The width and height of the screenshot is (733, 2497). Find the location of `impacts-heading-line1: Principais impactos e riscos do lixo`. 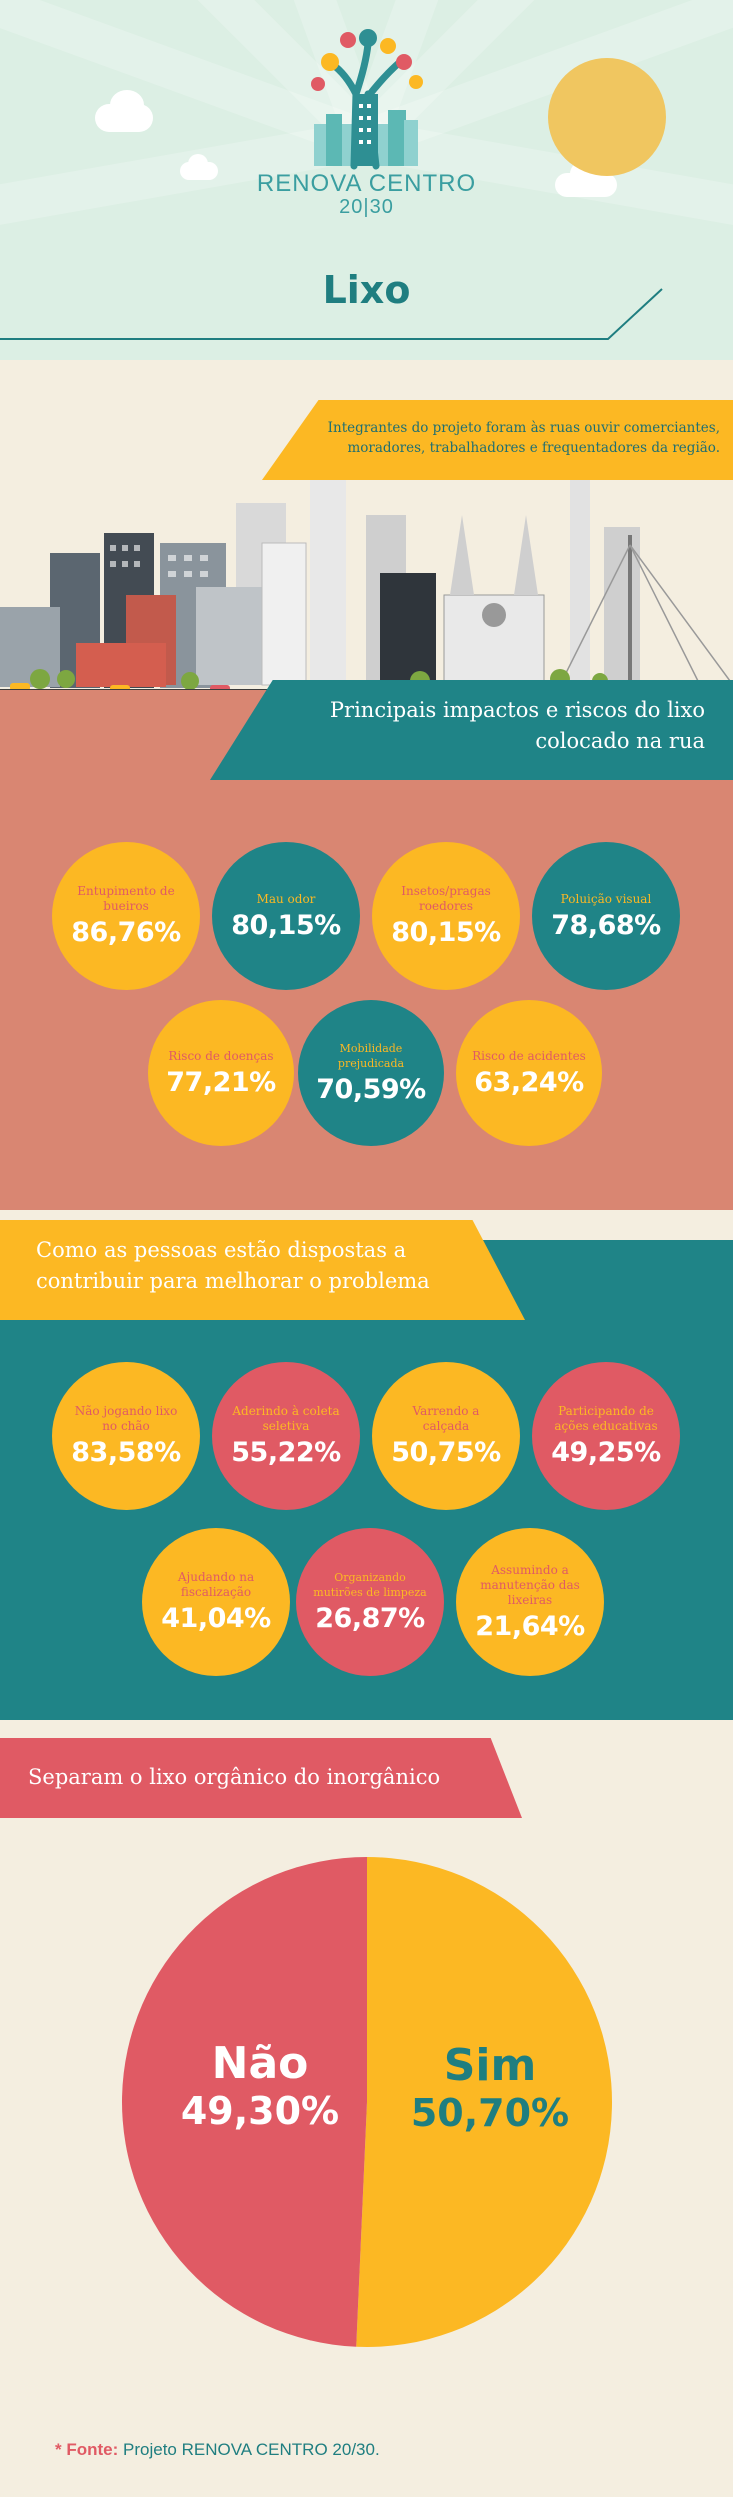

impacts-heading-line1: Principais impactos e riscos do lixo is located at coordinates (517, 710).